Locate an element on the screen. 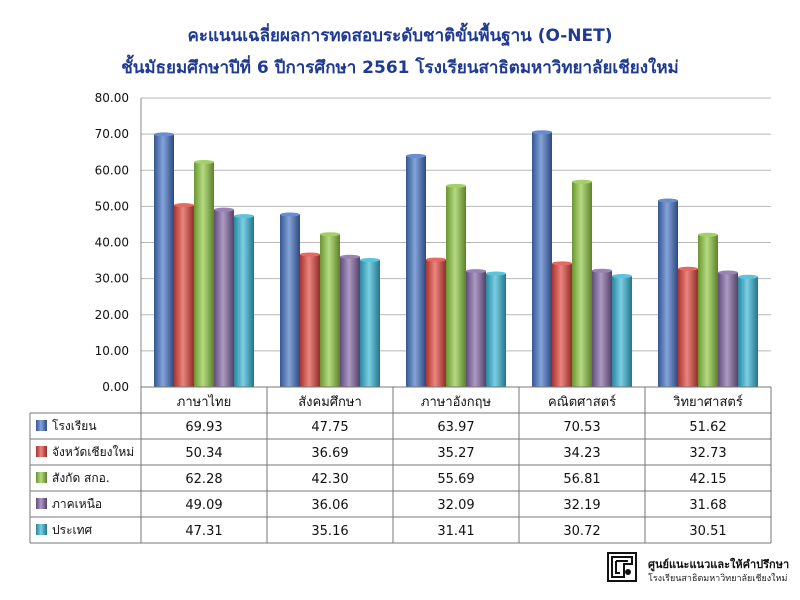 Image resolution: width=800 pixels, height=600 pixels. category-label: ภาษาอังกฤษ is located at coordinates (456, 402).